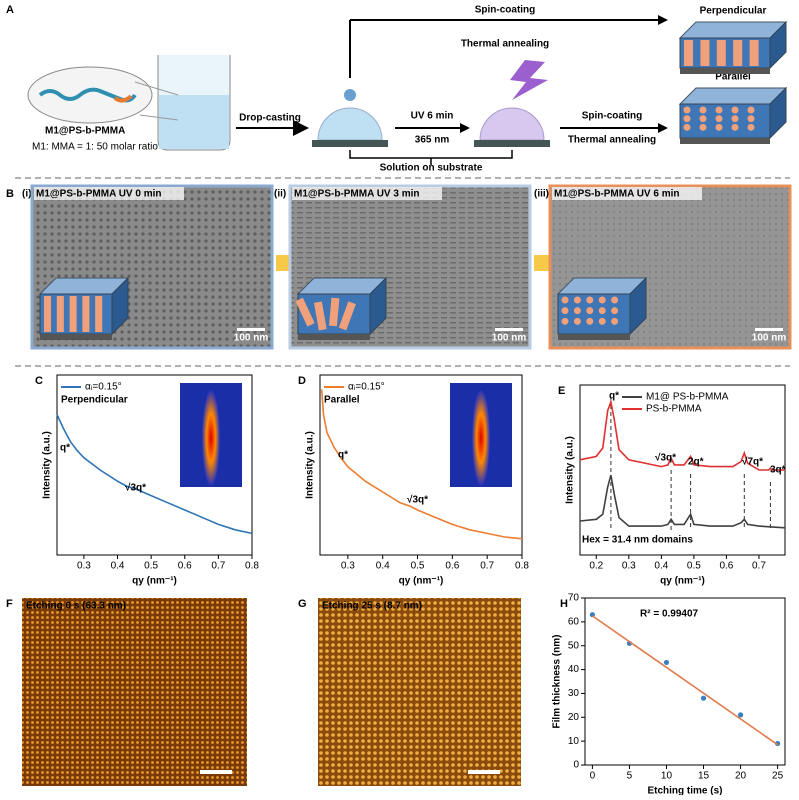 Image resolution: width=799 pixels, height=800 pixels. What do you see at coordinates (684, 790) in the screenshot?
I see `x-axis-label: Etching time (s)` at bounding box center [684, 790].